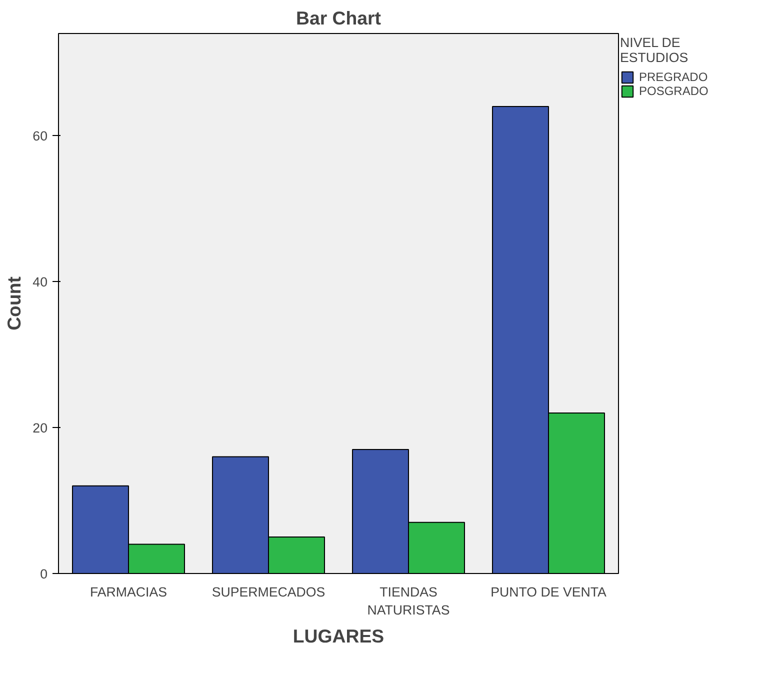 The height and width of the screenshot is (686, 766). What do you see at coordinates (44, 574) in the screenshot?
I see `y-tick-label: 0` at bounding box center [44, 574].